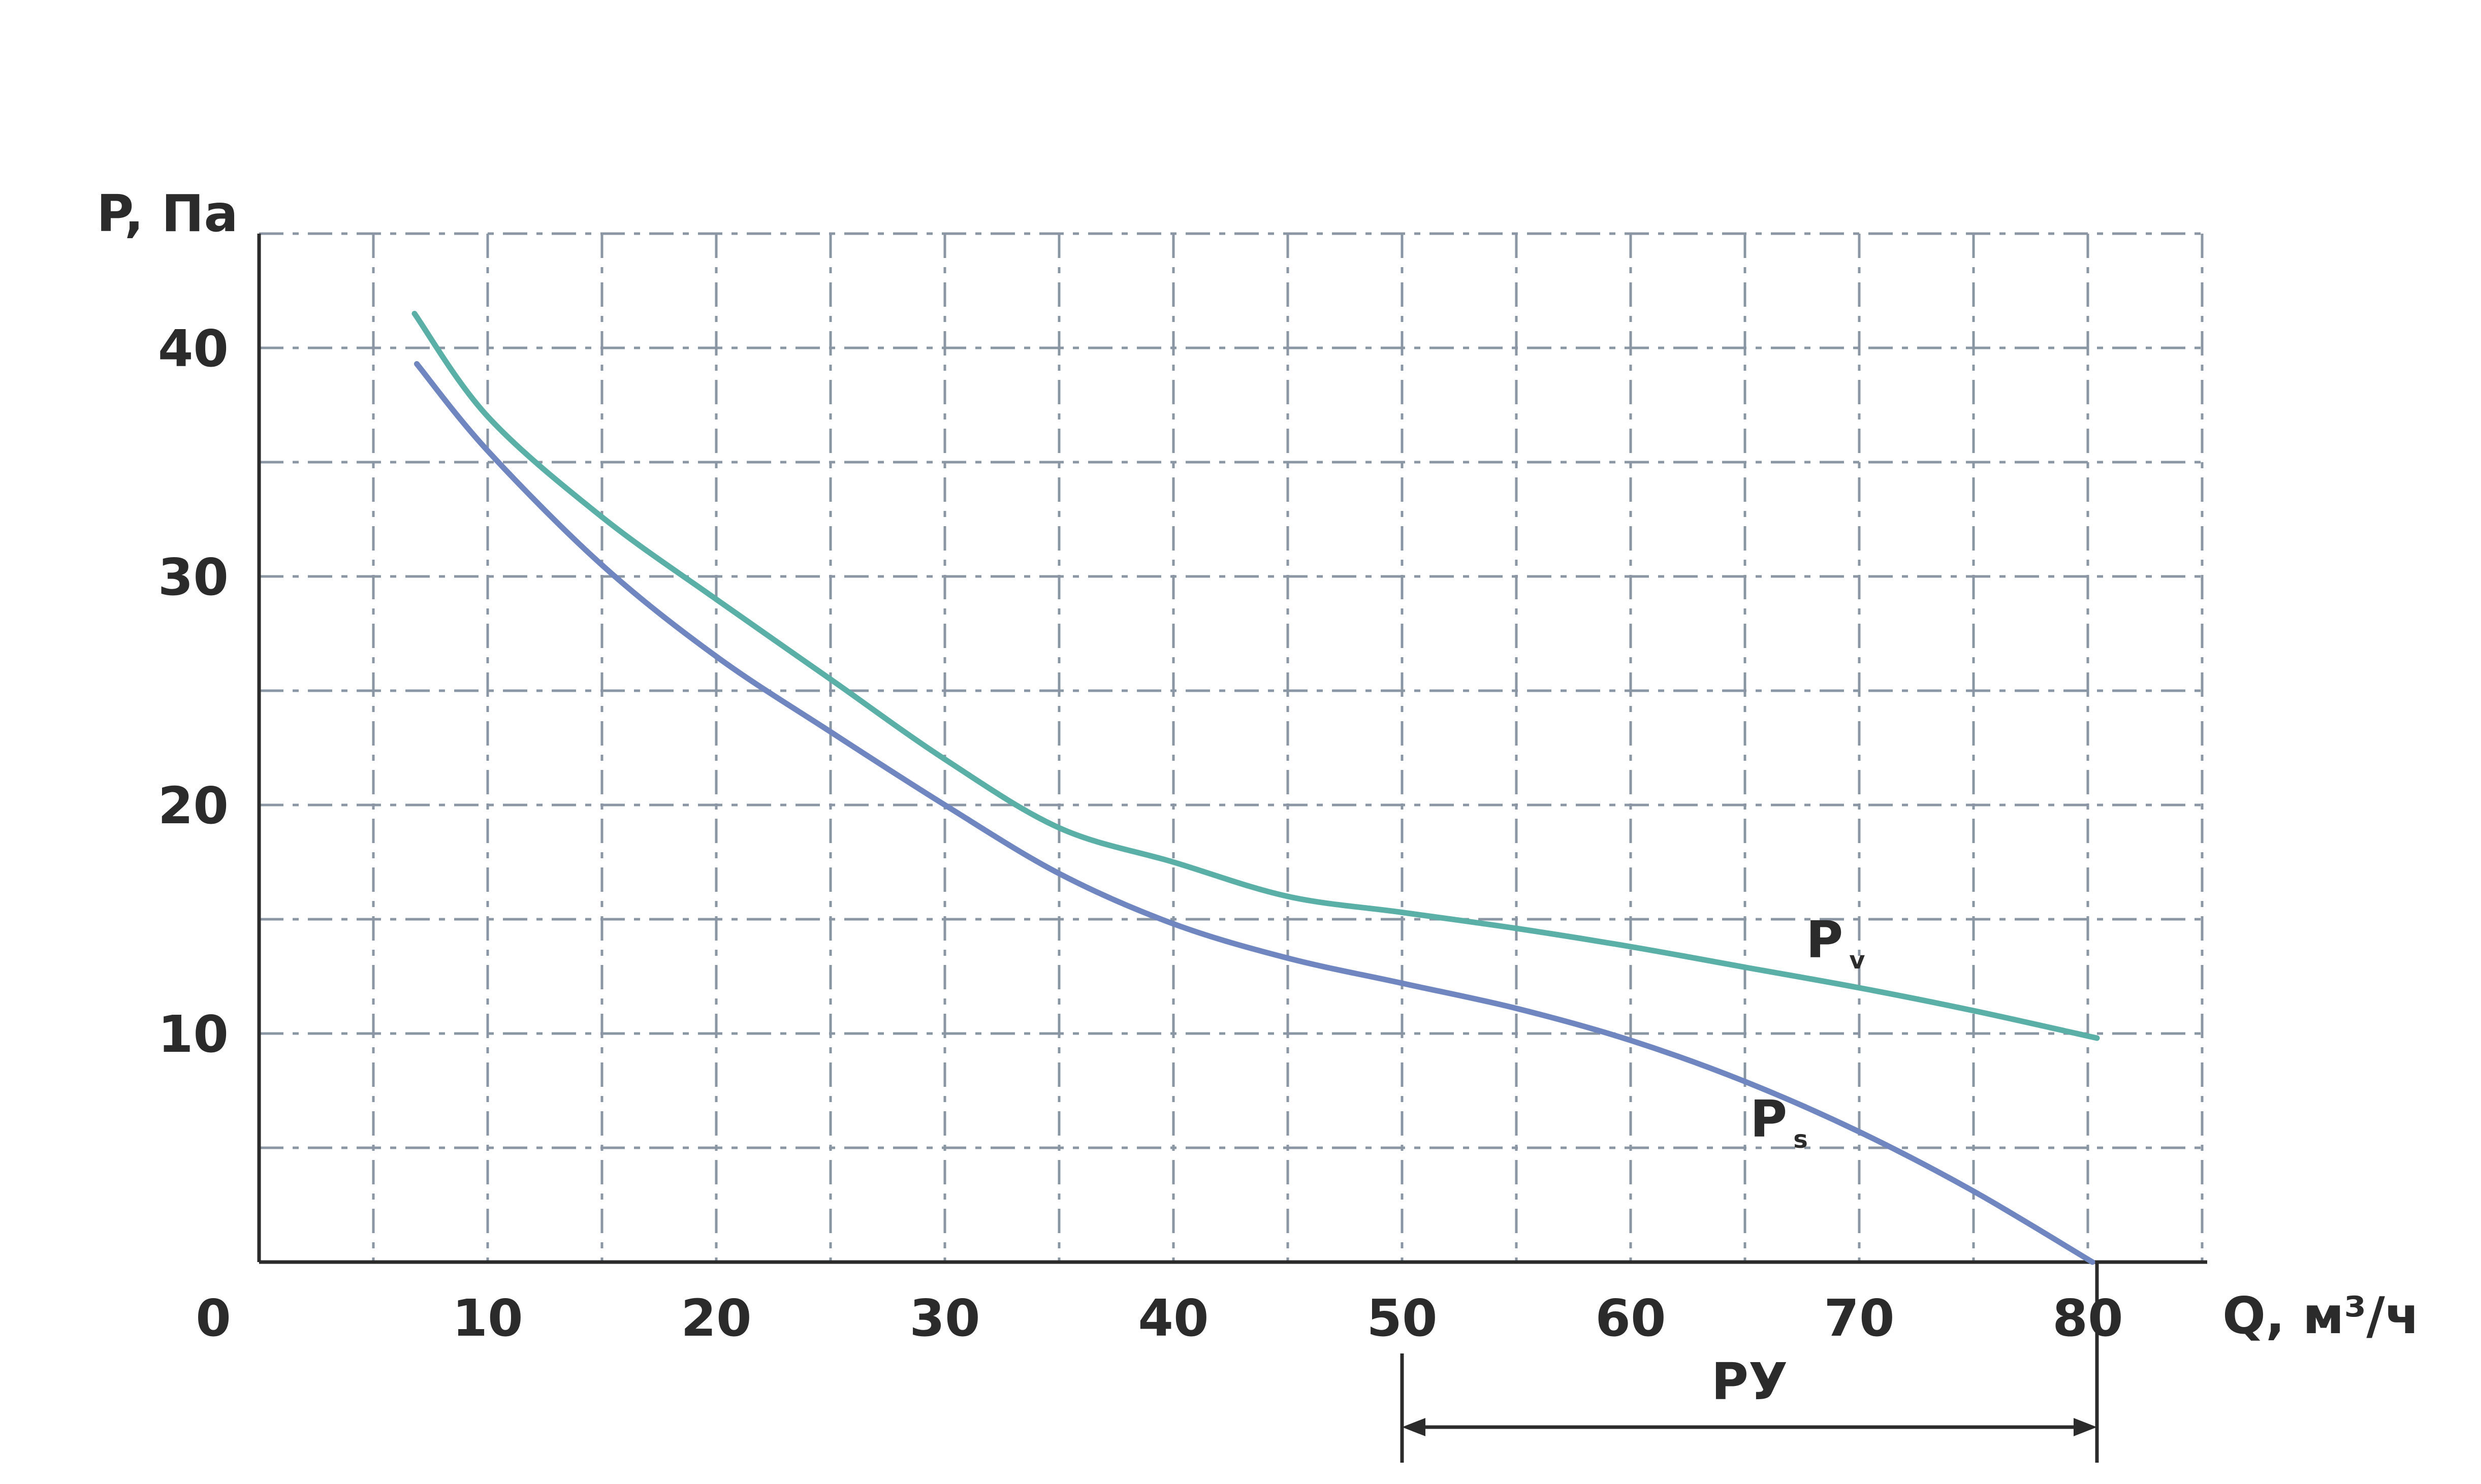  What do you see at coordinates (193, 691) in the screenshot?
I see `y-tick-labels: 10 20 30 40` at bounding box center [193, 691].